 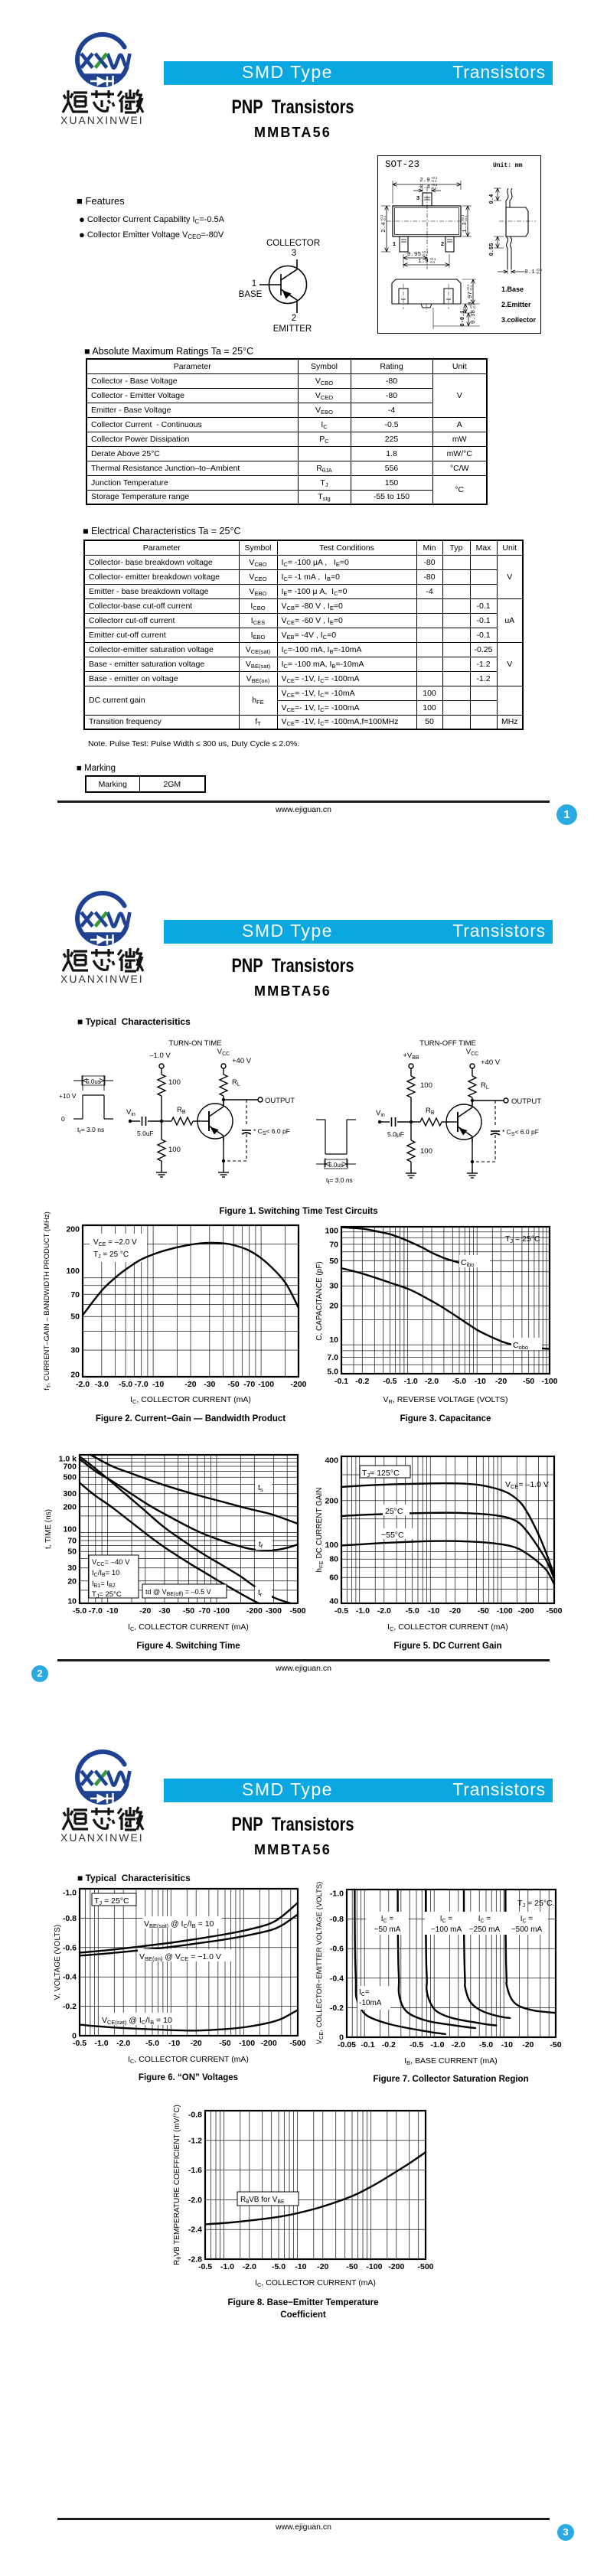 What do you see at coordinates (68, 1096) in the screenshot?
I see `svg-text: +10 V` at bounding box center [68, 1096].